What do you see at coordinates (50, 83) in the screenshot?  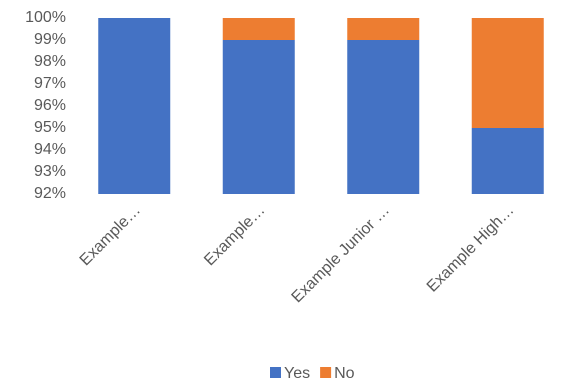 I see `y-tick-label: 97%` at bounding box center [50, 83].